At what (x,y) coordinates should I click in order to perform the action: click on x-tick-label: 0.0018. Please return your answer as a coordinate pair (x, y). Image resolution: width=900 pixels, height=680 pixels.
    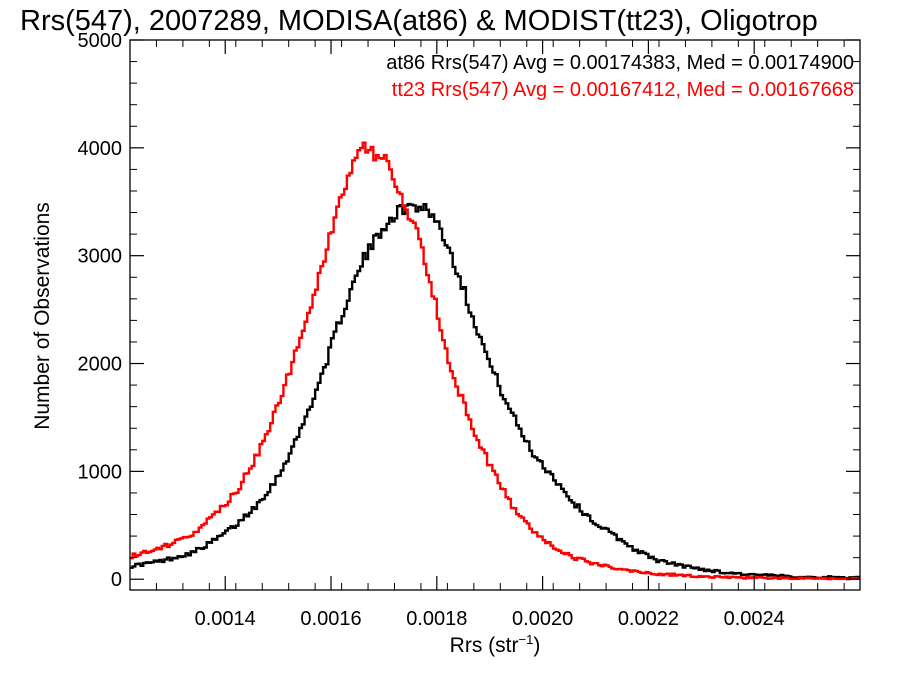
    Looking at the image, I should click on (436, 619).